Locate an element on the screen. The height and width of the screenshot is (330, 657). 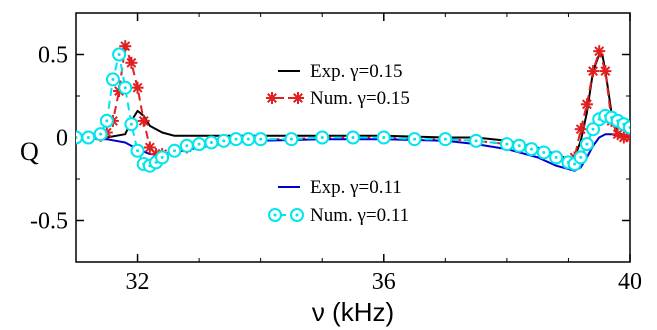
y-tick-label: 0 is located at coordinates (62, 139).